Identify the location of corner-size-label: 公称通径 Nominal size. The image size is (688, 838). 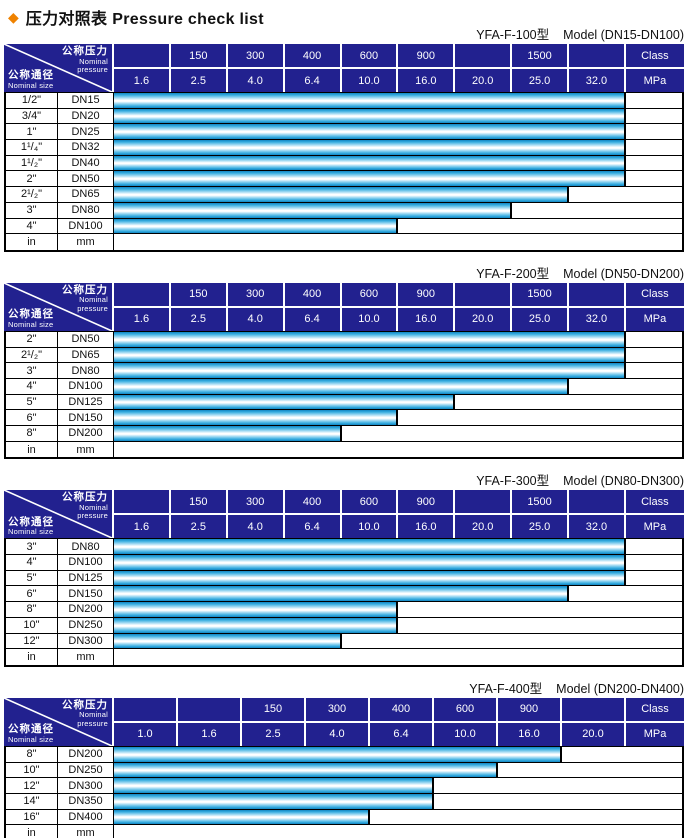
(31, 319).